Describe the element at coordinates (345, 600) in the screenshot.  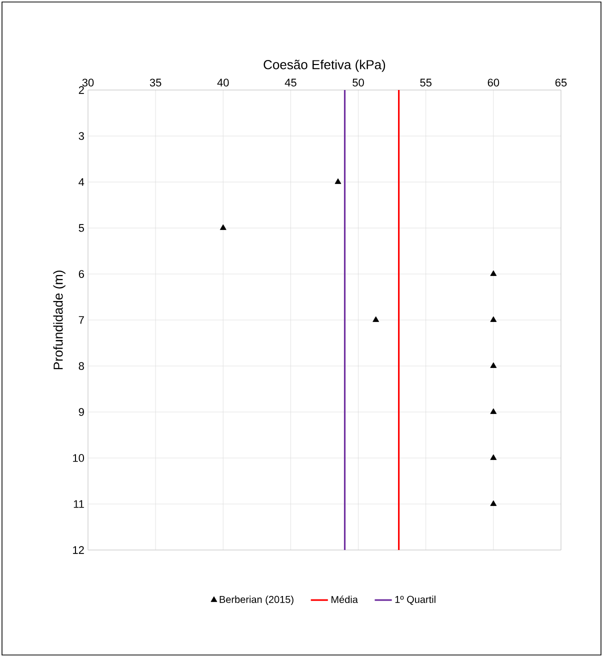
I see `legend-label: Média` at that location.